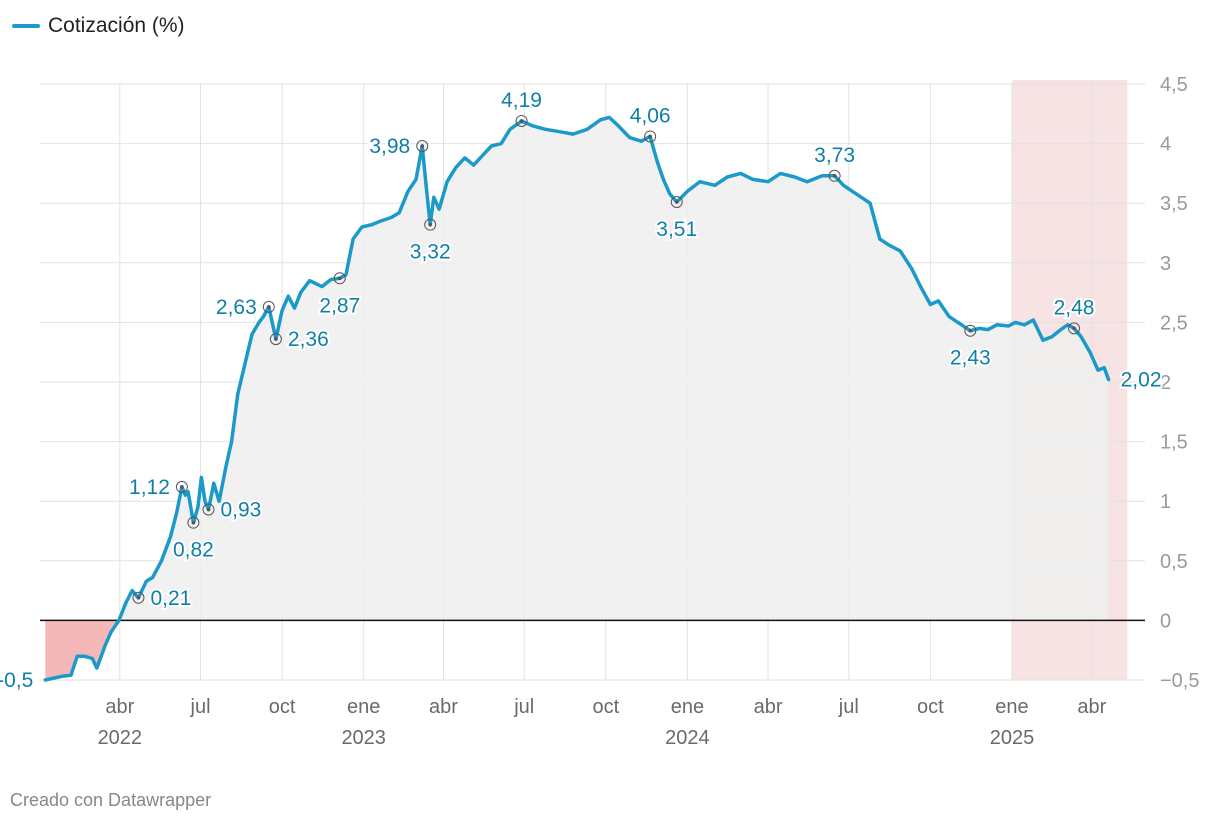  I want to click on data-label: 4,19, so click(521, 100).